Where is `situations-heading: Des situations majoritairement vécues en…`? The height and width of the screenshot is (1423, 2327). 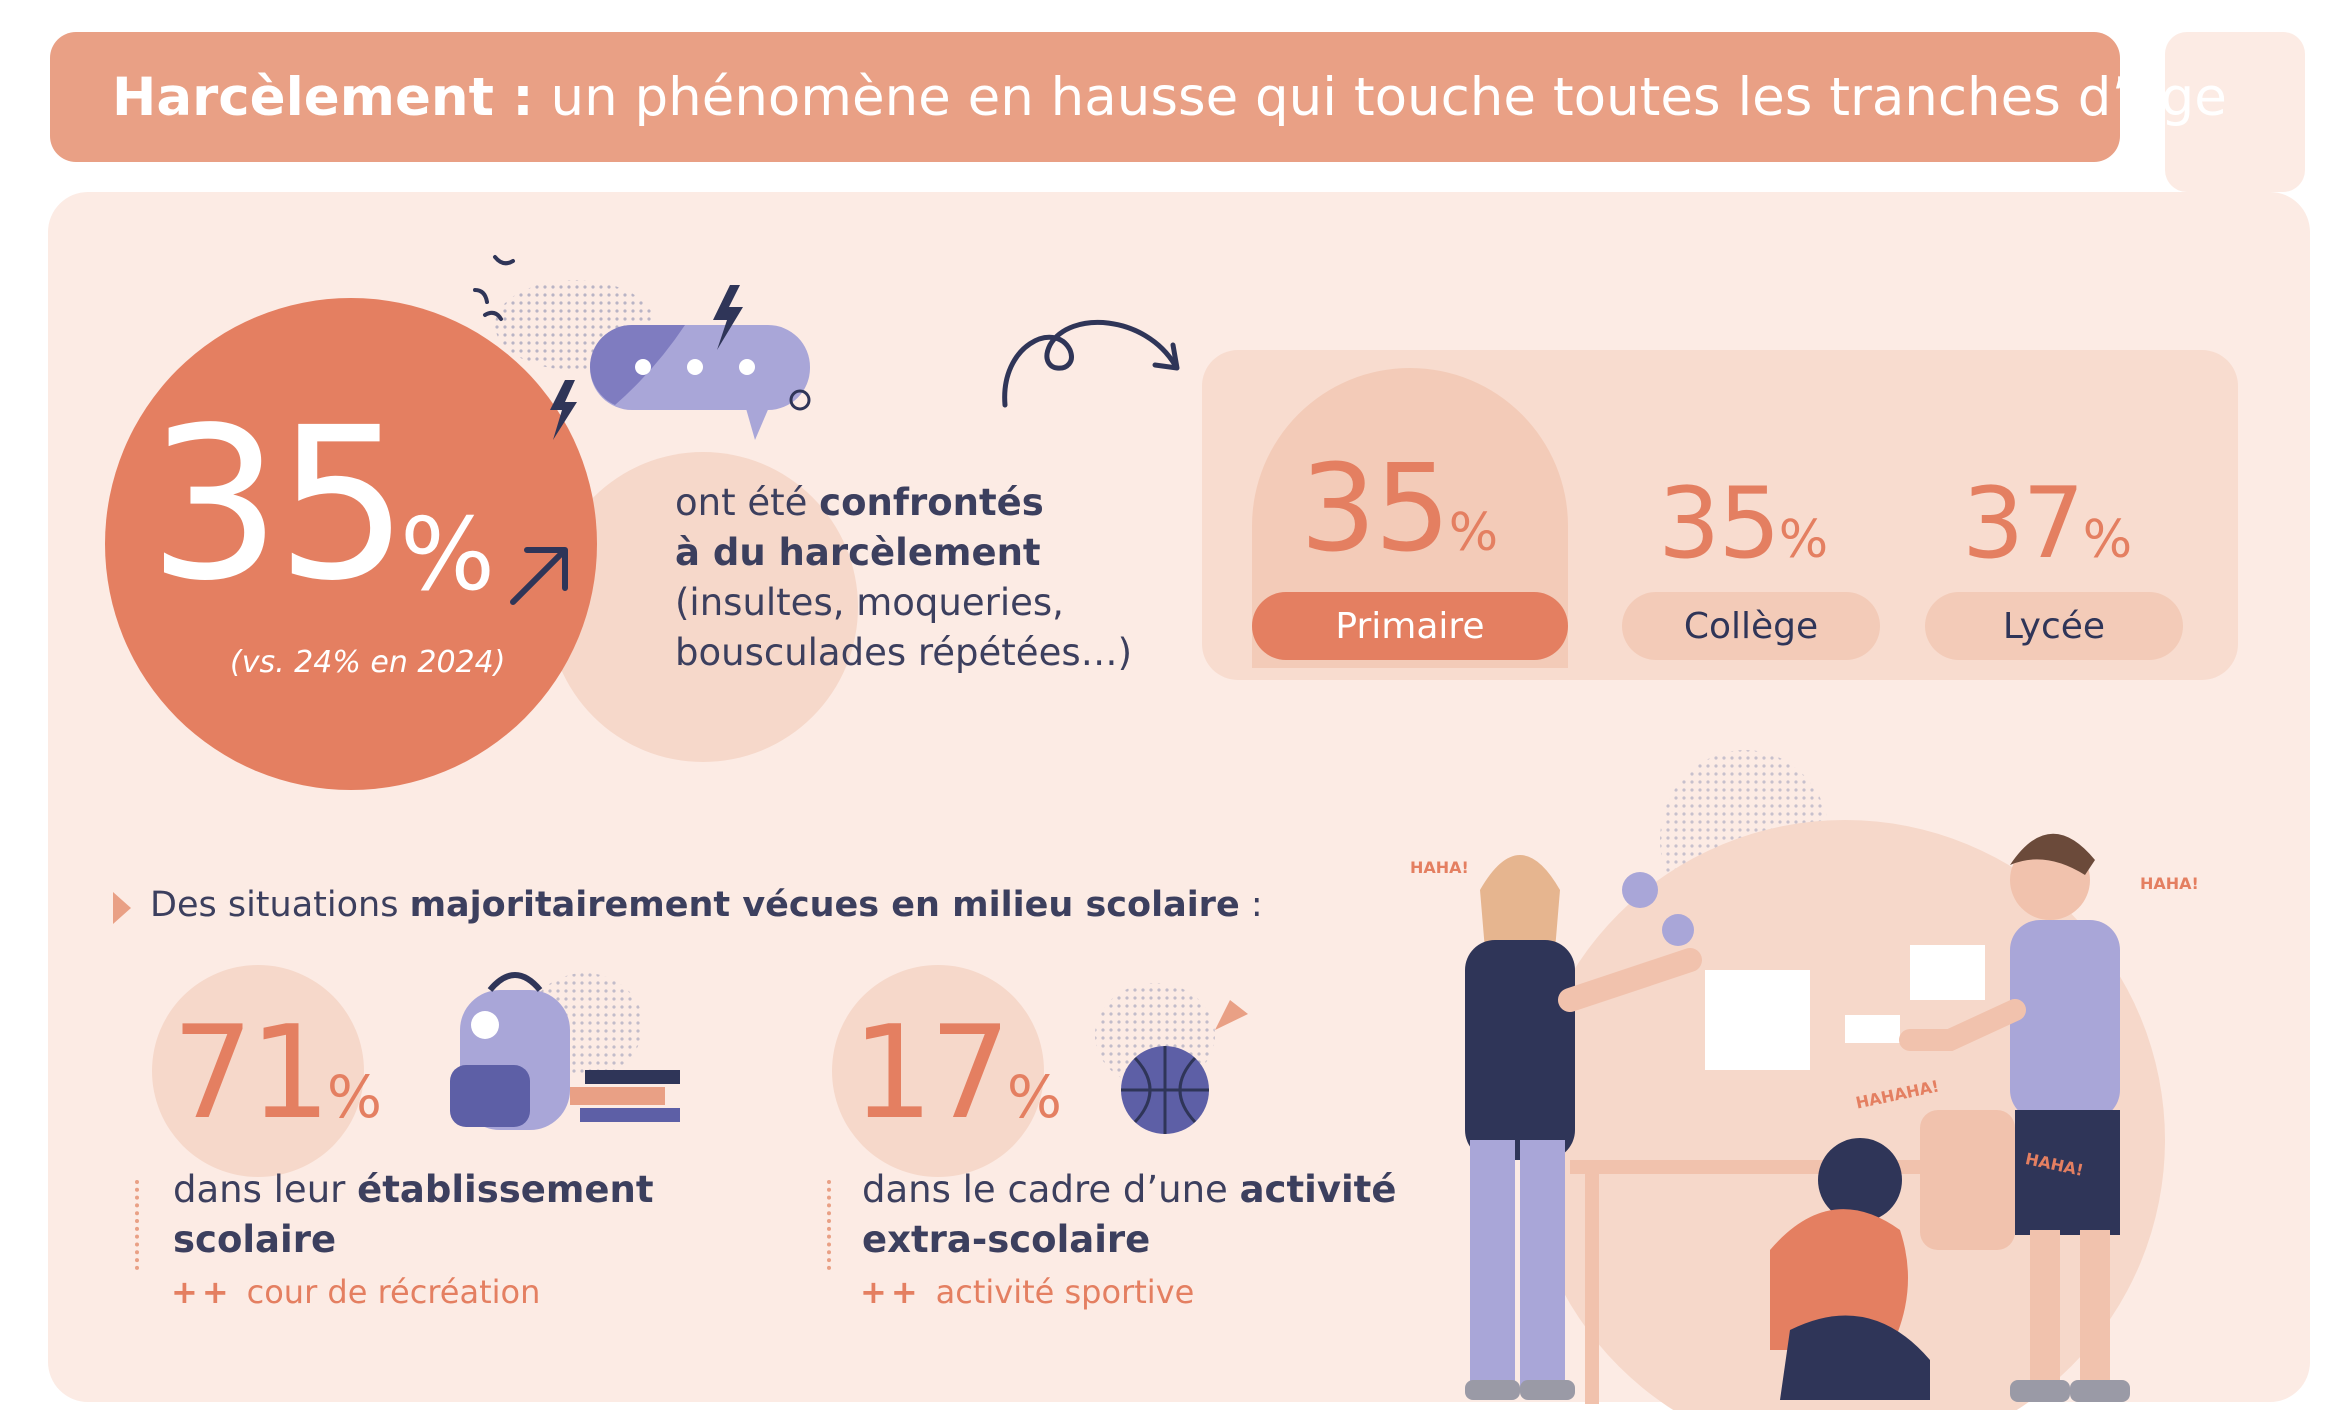
situations-heading: Des situations majoritairement vécues en… is located at coordinates (706, 905).